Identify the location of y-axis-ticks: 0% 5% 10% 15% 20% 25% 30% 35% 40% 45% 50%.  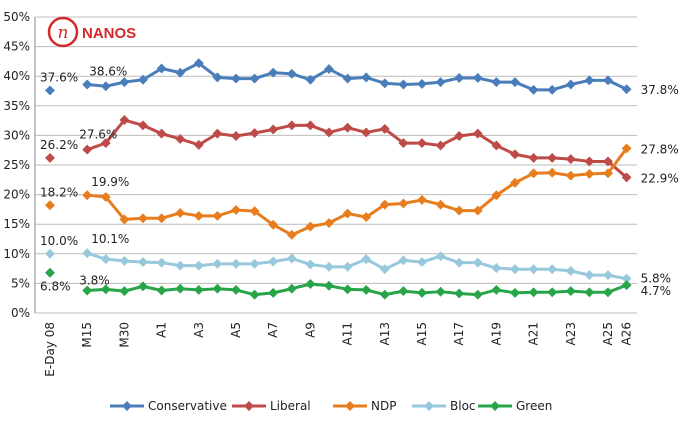
(16, 165).